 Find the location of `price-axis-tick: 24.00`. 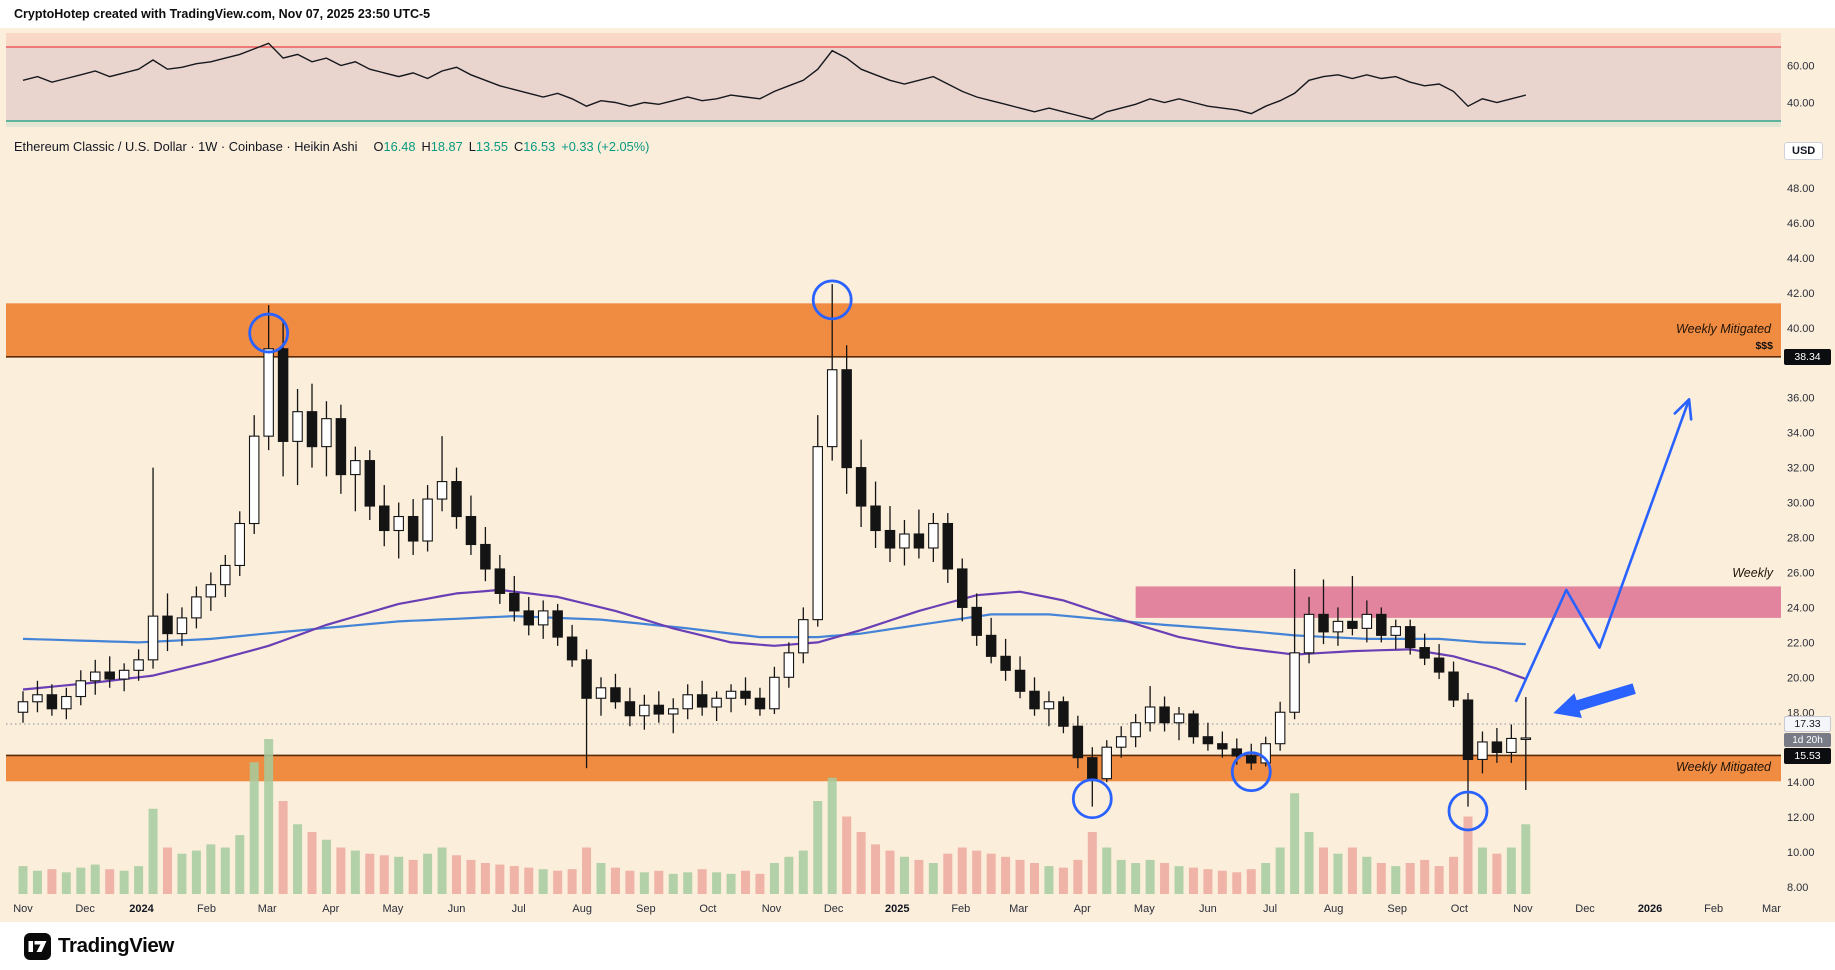

price-axis-tick: 24.00 is located at coordinates (1801, 608).